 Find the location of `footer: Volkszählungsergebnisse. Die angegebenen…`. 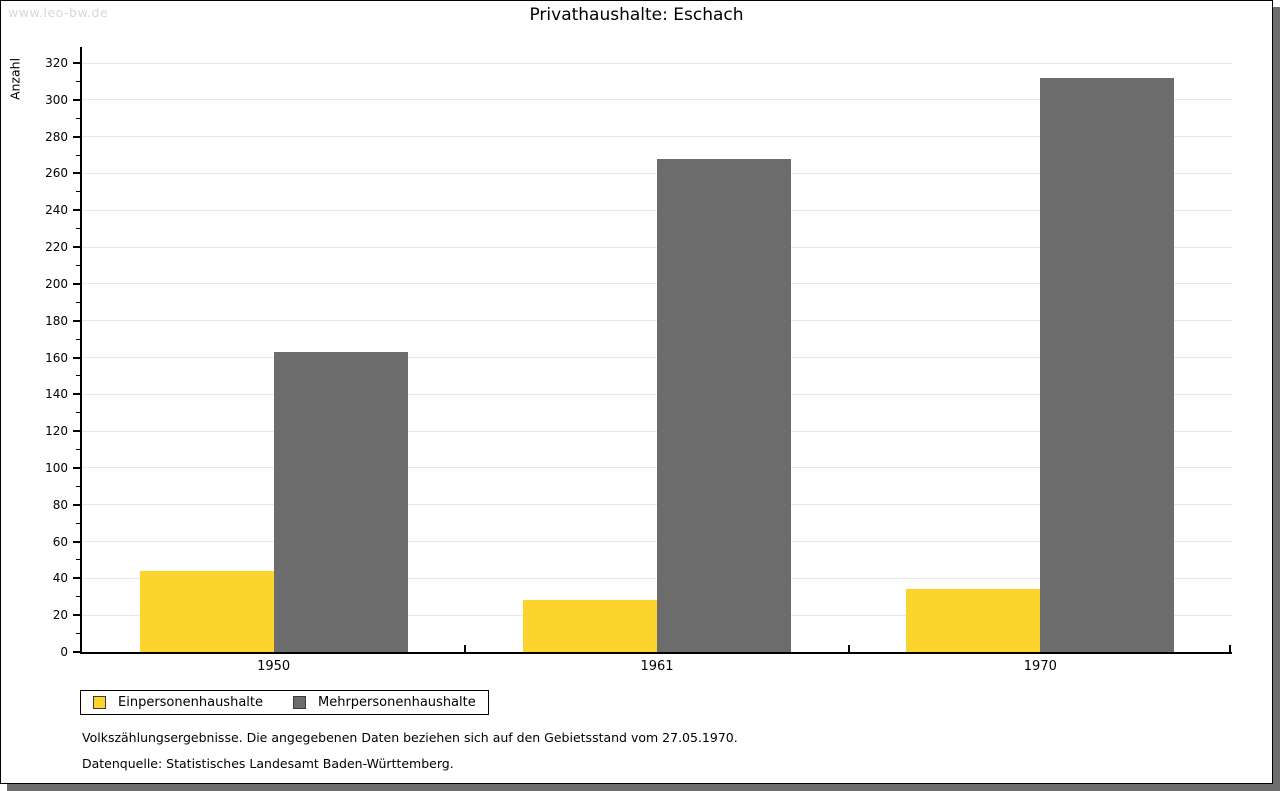

footer: Volkszählungsergebnisse. Die angegebenen… is located at coordinates (410, 751).